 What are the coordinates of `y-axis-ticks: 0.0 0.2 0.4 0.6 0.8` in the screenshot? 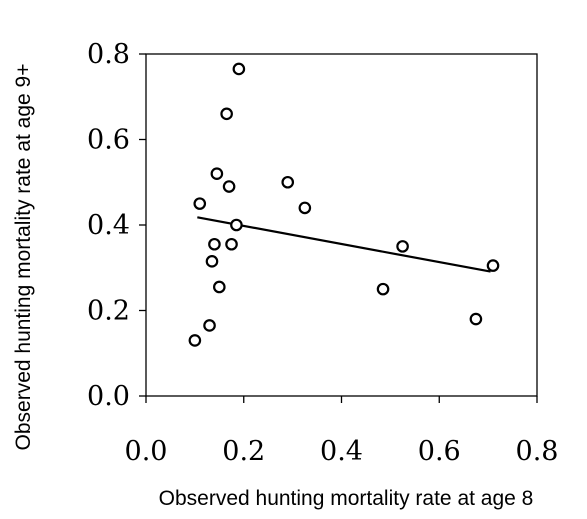 It's located at (116, 225).